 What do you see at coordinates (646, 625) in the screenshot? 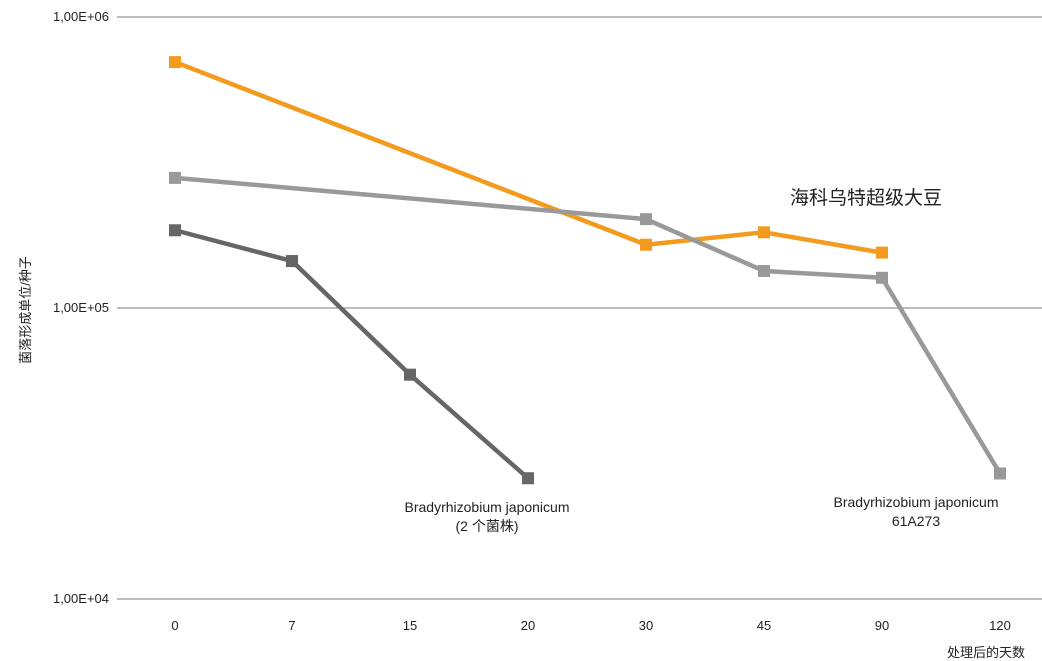
I see `x-tick-label: 30` at bounding box center [646, 625].